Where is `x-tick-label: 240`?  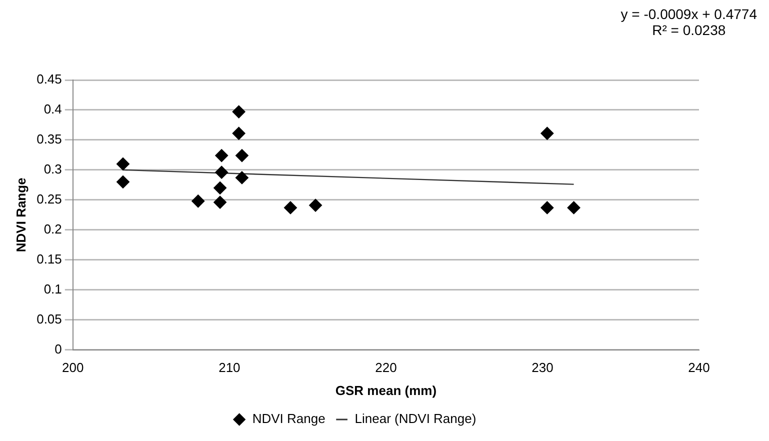
x-tick-label: 240 is located at coordinates (699, 368).